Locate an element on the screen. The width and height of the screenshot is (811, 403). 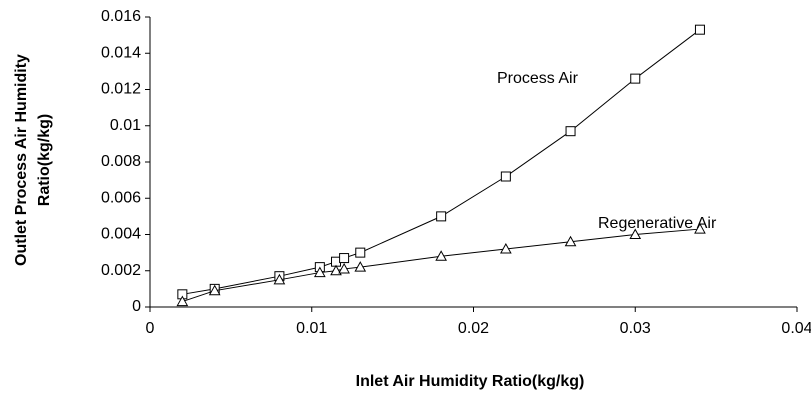
x-tick-label: 0.01 is located at coordinates (311, 328).